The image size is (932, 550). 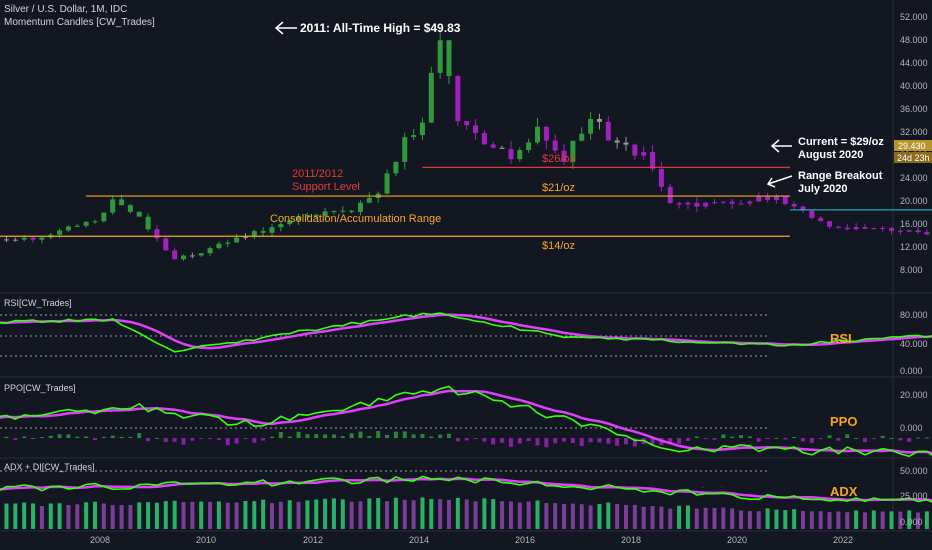 I want to click on ath-arrow, so click(x=285, y=28).